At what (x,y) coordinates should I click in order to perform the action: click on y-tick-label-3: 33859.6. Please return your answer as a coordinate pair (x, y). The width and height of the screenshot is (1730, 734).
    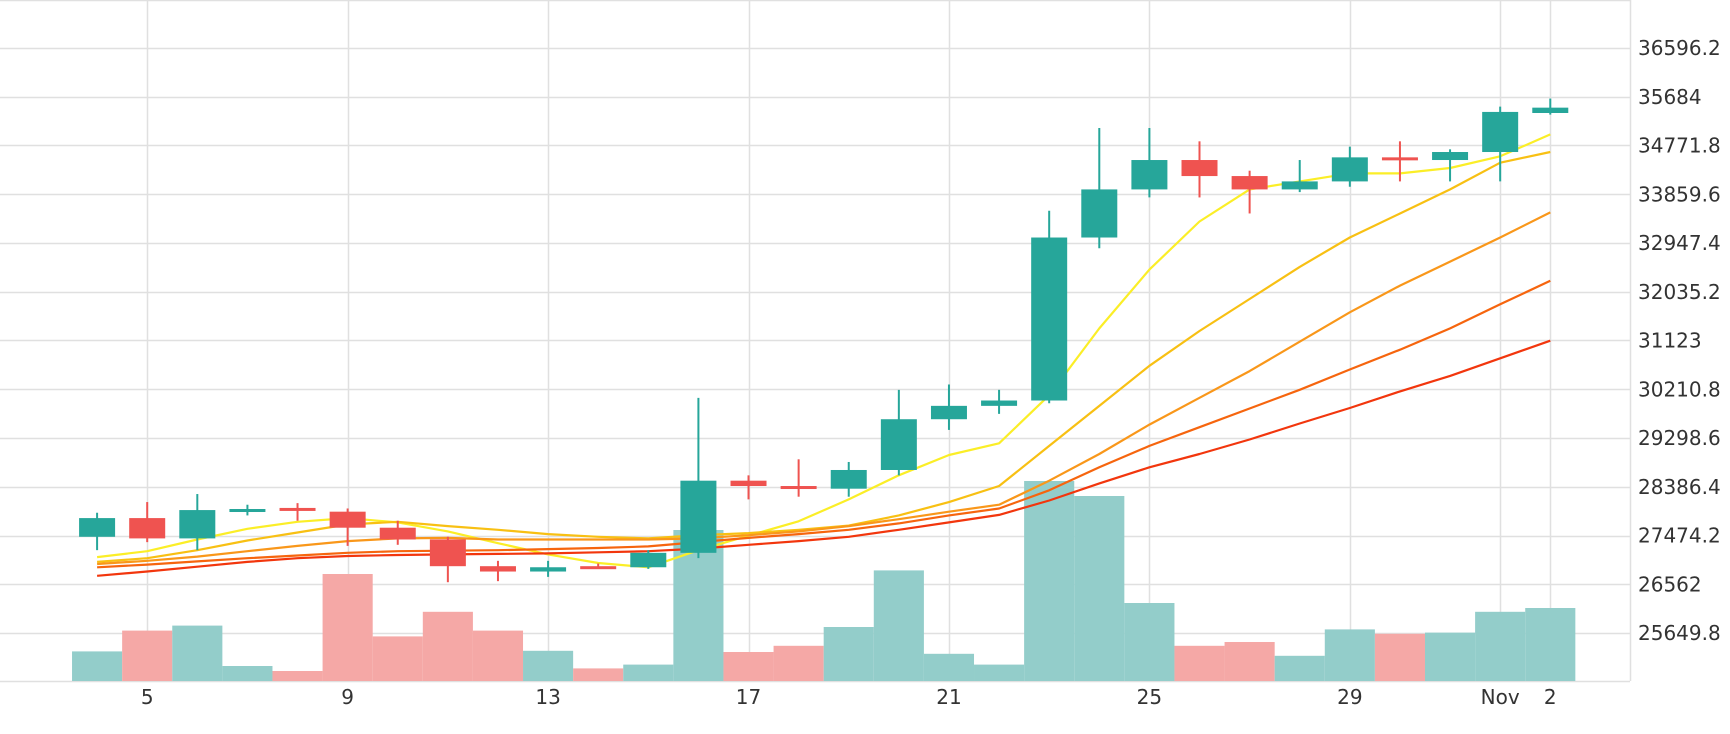
    Looking at the image, I should click on (1679, 194).